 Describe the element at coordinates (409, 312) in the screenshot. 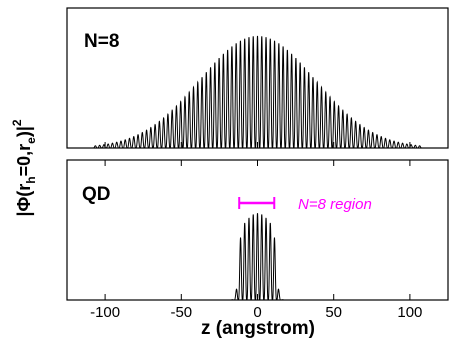

I see `x-tick-label: 100` at that location.